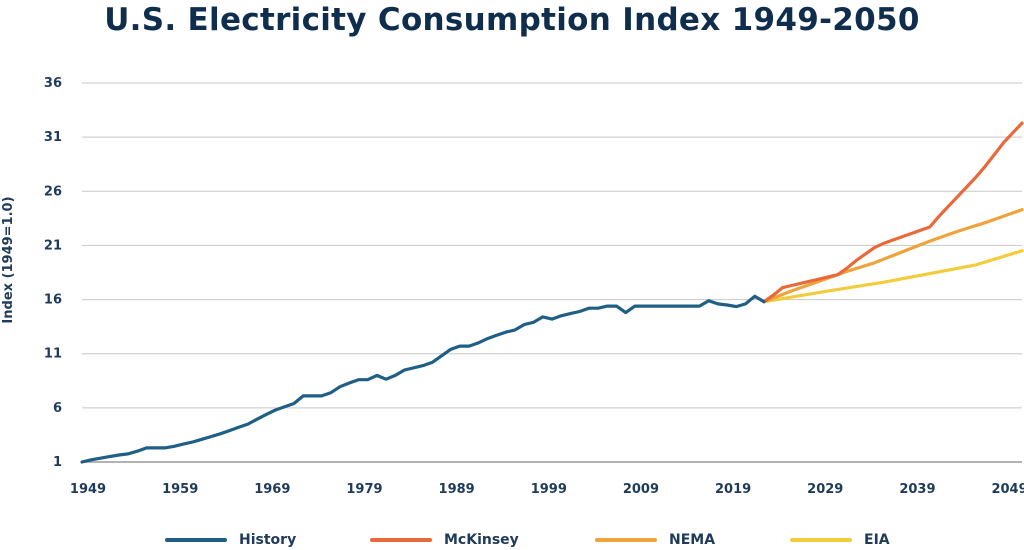 The width and height of the screenshot is (1024, 550). Describe the element at coordinates (917, 489) in the screenshot. I see `x-tick-label: 2039` at that location.